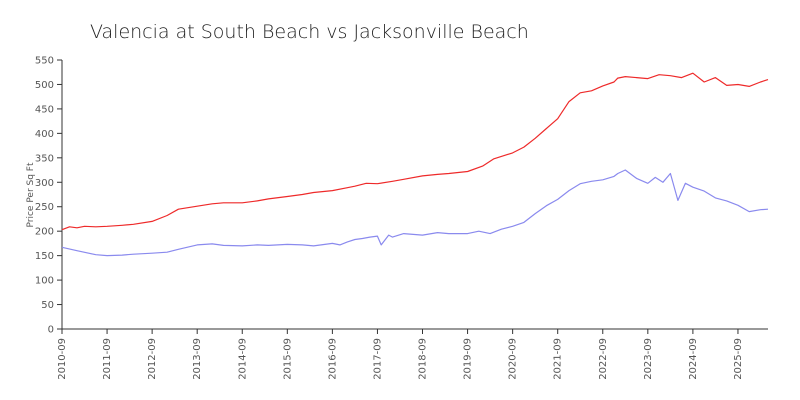 This screenshot has height=400, width=800. I want to click on y-axis: 0 50 100 150 200 250 300 350 400 450 500 550, so click(49, 196).